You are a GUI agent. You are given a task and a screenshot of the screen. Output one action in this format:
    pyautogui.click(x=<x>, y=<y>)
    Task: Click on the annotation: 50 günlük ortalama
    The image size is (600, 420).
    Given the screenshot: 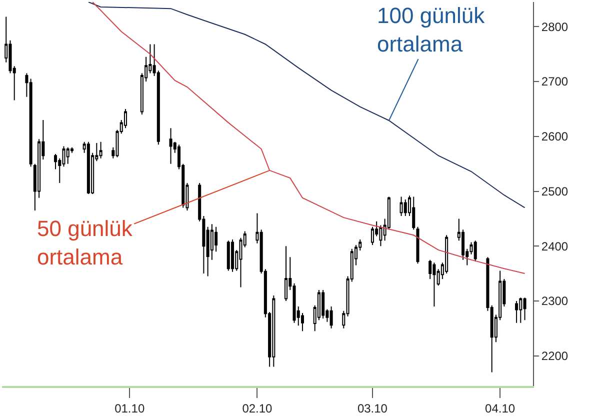 What is the action you would take?
    pyautogui.click(x=85, y=243)
    